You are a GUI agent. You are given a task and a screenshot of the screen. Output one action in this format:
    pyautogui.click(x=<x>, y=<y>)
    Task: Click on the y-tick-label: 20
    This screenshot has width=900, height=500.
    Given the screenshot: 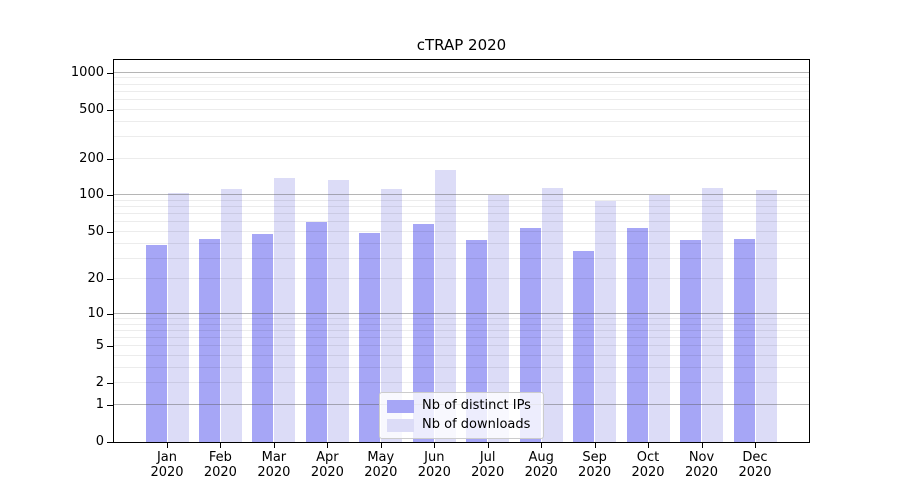 What is the action you would take?
    pyautogui.click(x=95, y=279)
    